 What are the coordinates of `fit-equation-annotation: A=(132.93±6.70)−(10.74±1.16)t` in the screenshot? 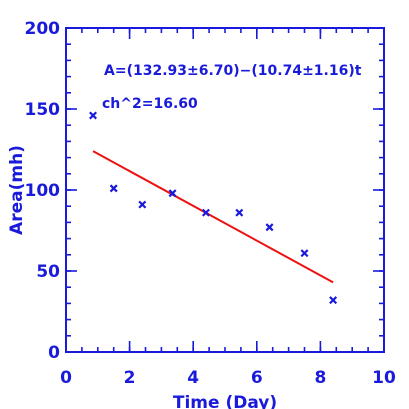 It's located at (233, 71).